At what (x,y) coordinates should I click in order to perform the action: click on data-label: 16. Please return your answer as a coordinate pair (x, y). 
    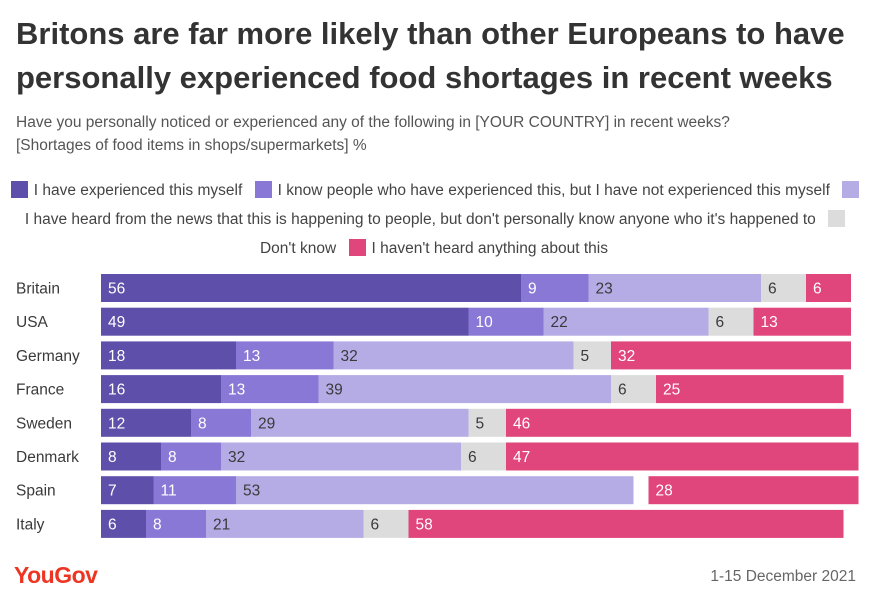
    Looking at the image, I should click on (116, 390).